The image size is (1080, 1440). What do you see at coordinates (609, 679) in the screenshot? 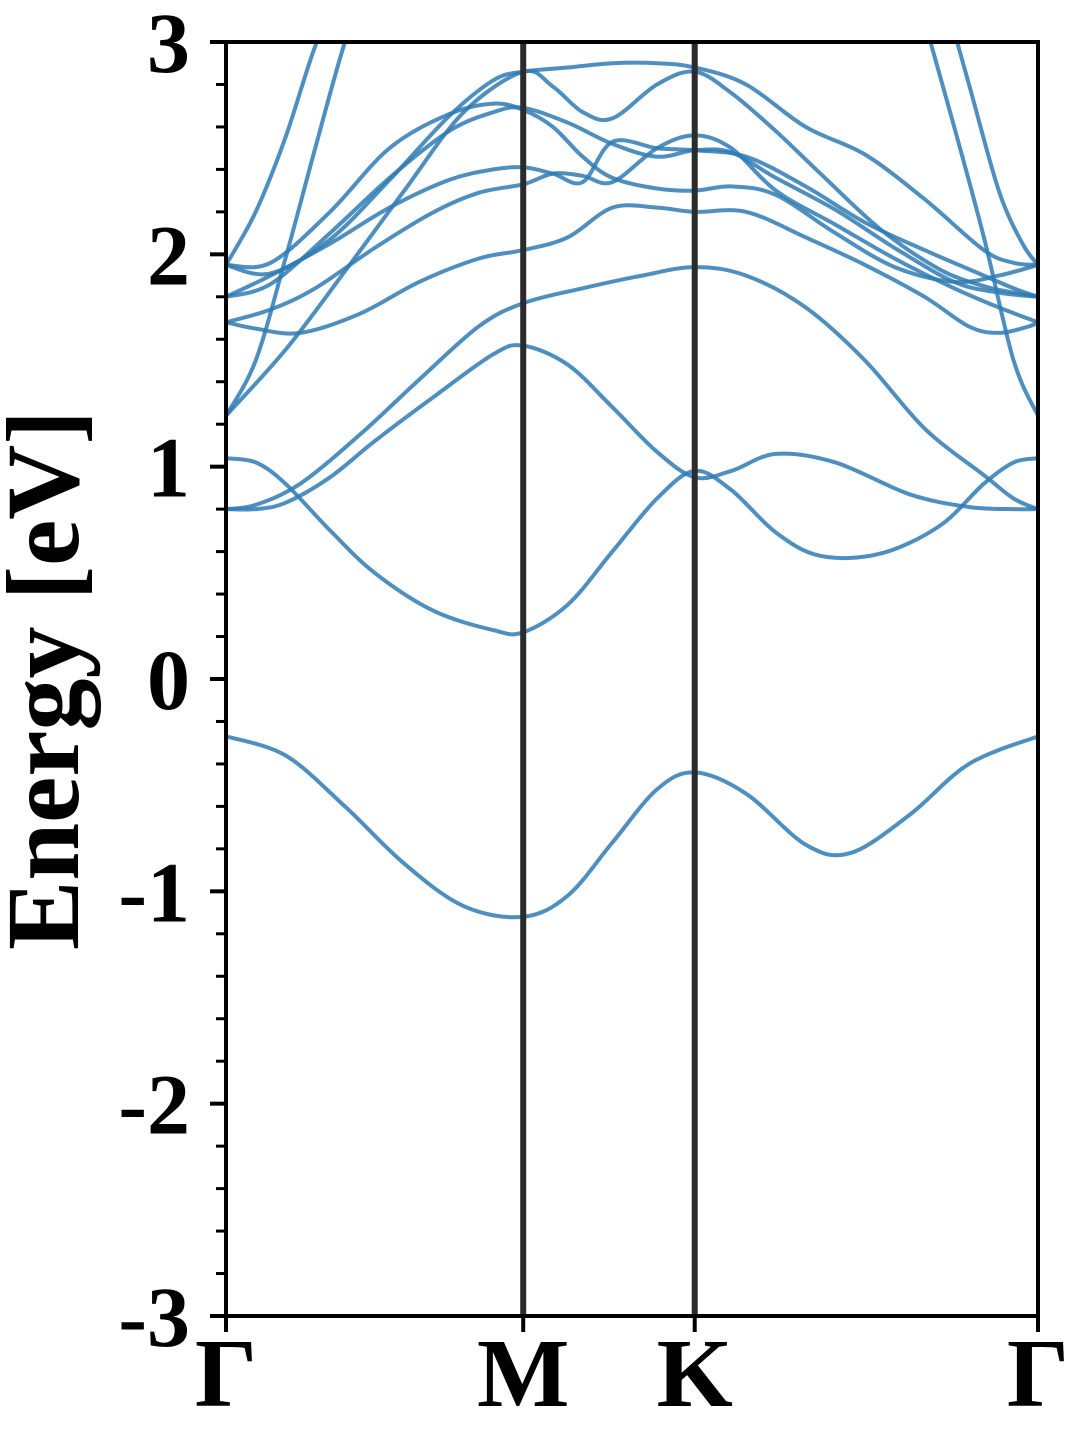
I see `high-symmetry-lines` at bounding box center [609, 679].